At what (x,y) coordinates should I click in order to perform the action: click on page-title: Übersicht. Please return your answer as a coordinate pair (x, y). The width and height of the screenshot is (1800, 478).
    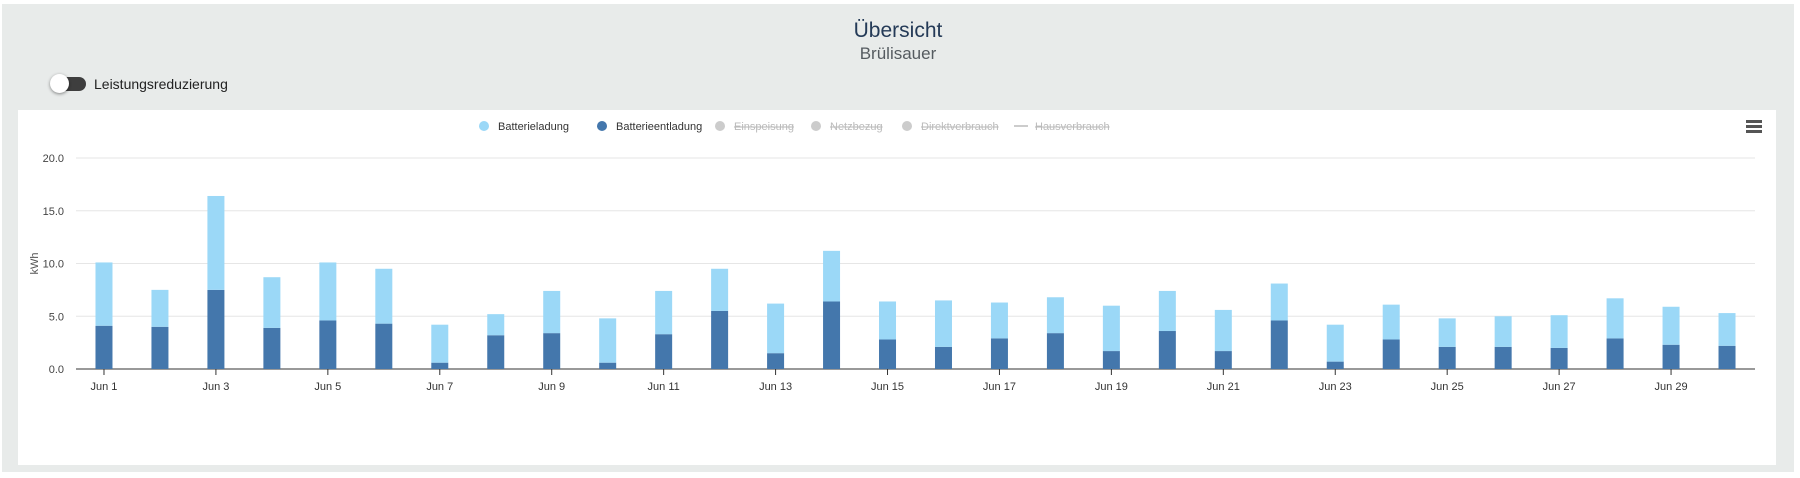
    Looking at the image, I should click on (898, 30).